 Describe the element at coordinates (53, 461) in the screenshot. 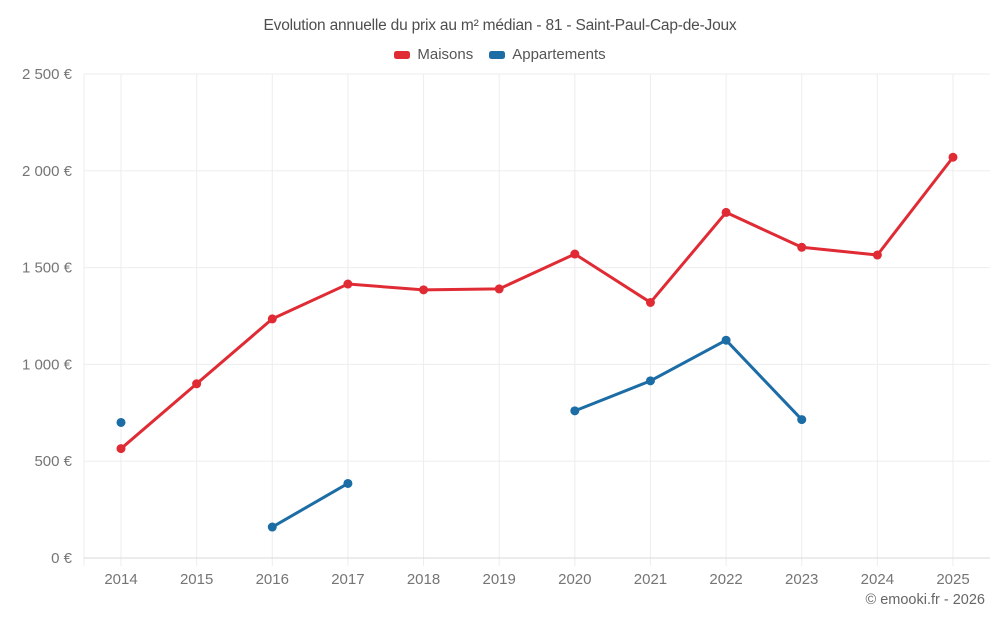

I see `svg-text: 500 €` at that location.